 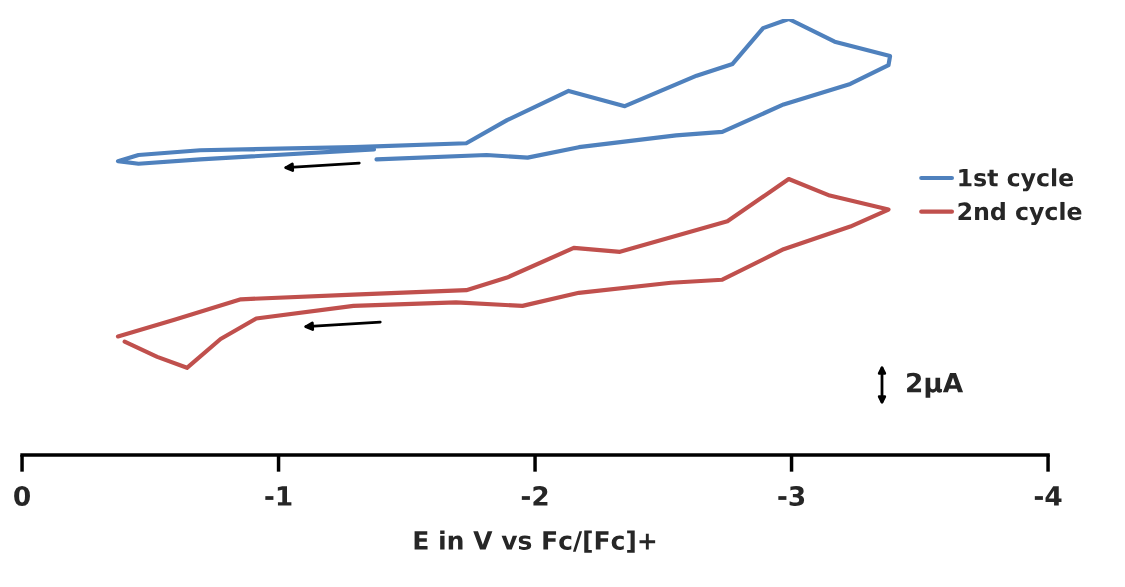 I want to click on legend-label: 1st cycle, so click(x=1016, y=180).